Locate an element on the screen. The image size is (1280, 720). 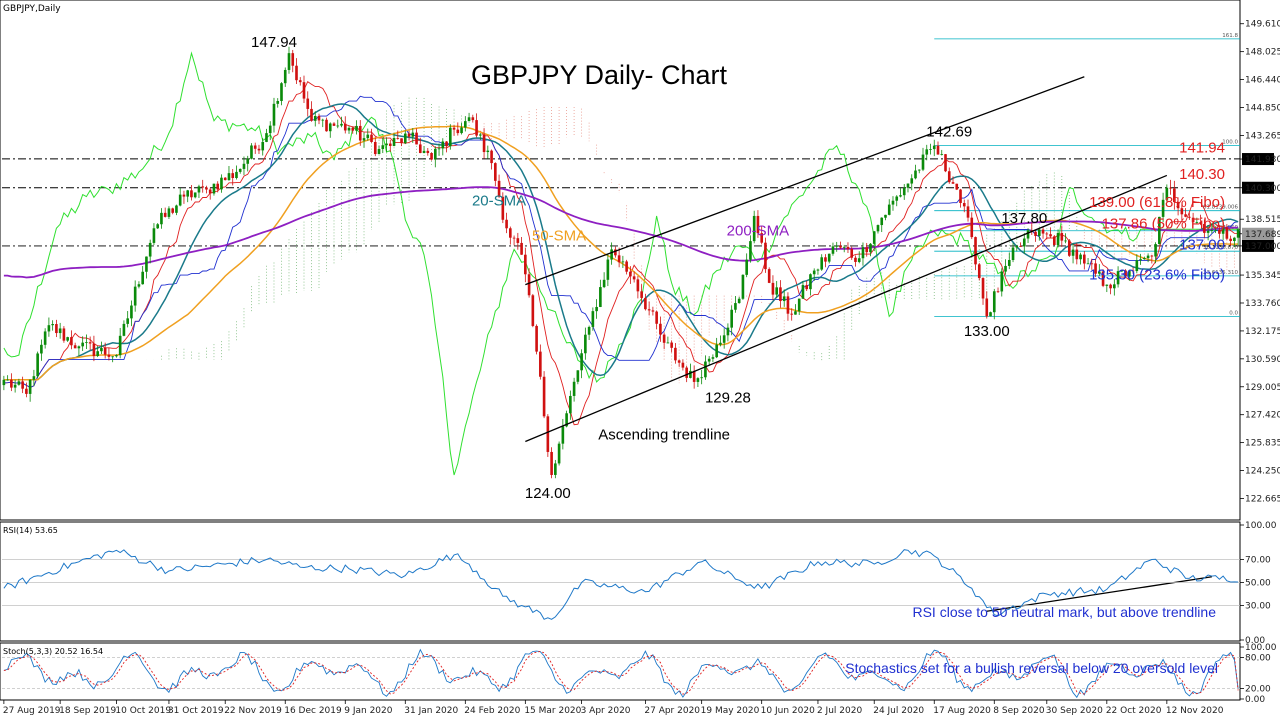
price-annotation: 141.94 is located at coordinates (1202, 148).